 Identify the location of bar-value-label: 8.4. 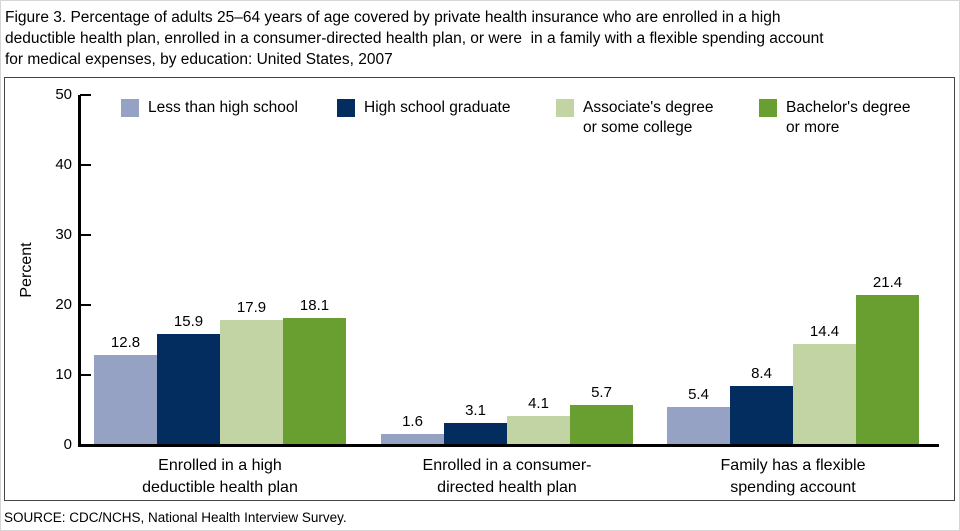
(761, 373).